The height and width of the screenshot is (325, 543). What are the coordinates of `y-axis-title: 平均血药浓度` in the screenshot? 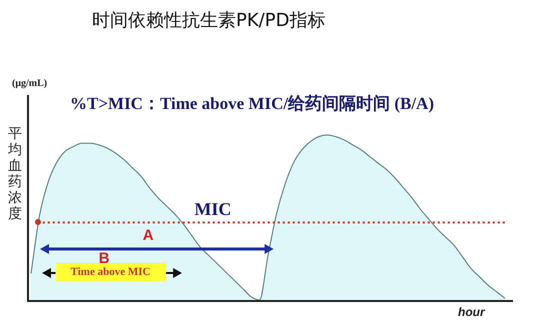 It's located at (15, 174).